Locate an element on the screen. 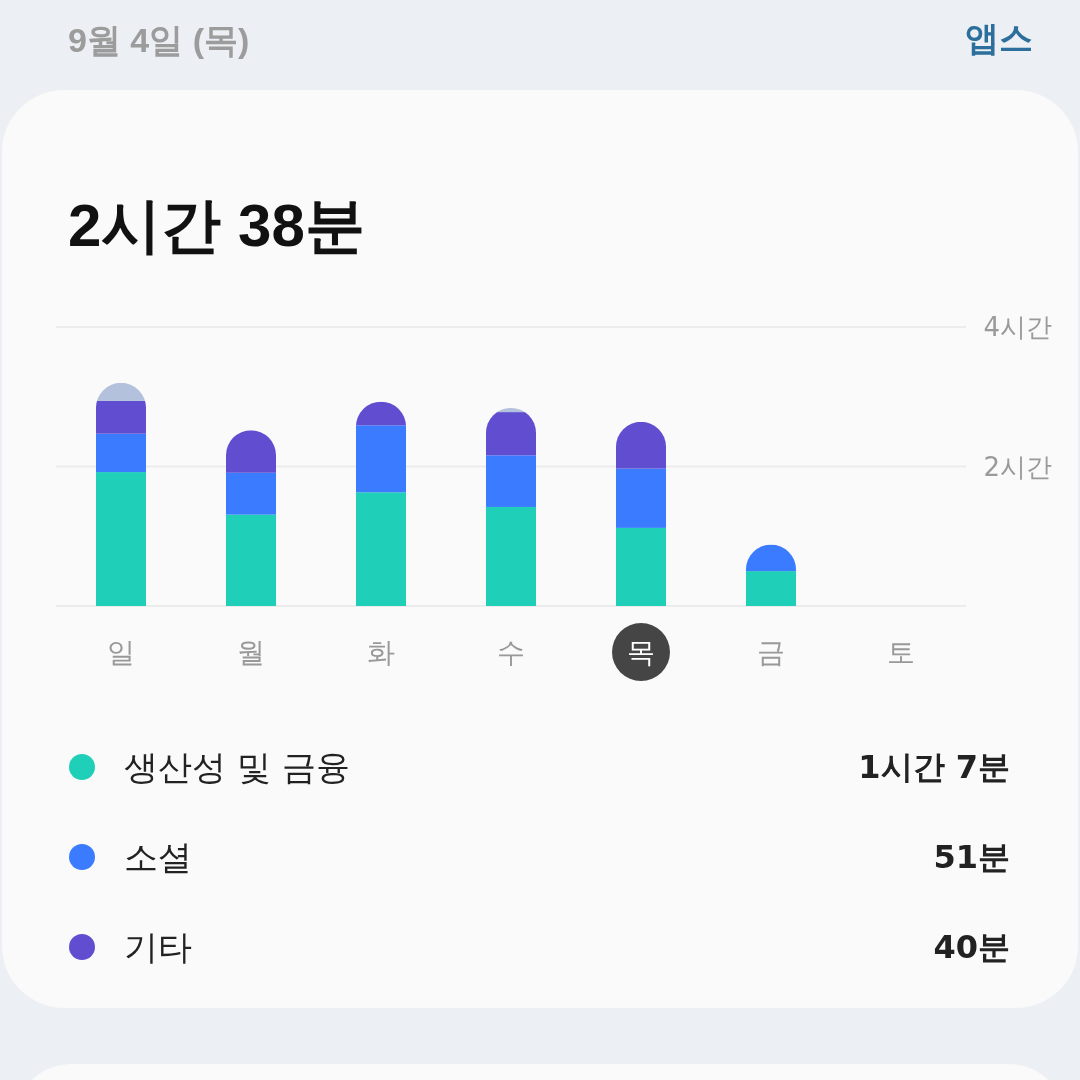  text: 1시간 7분 is located at coordinates (934, 767).